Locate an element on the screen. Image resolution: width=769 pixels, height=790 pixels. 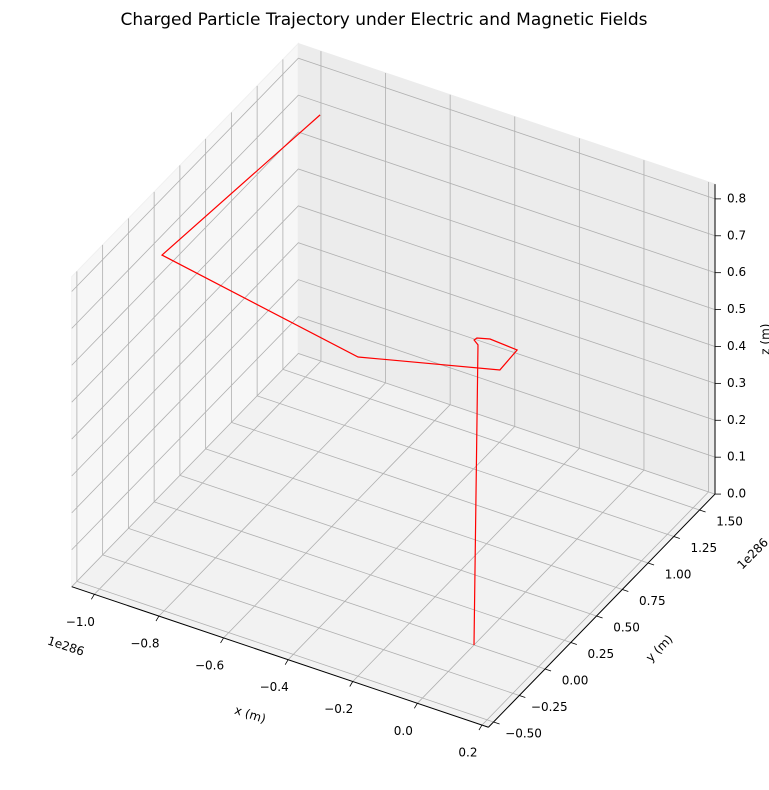
x-tick-label: 0.0 is located at coordinates (403, 731).